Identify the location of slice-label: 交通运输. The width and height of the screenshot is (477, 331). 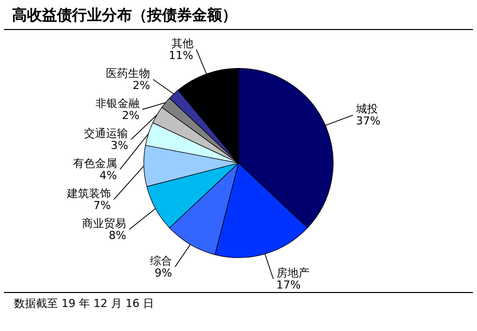
(106, 133).